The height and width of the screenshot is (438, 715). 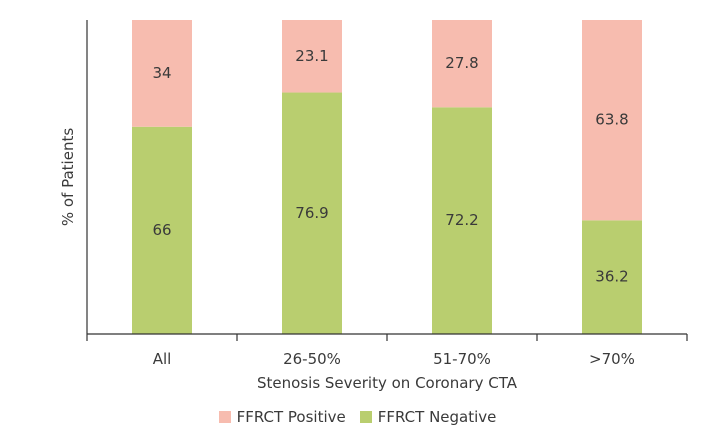 I want to click on legend-item-negative: FFRCT Negative, so click(x=428, y=417).